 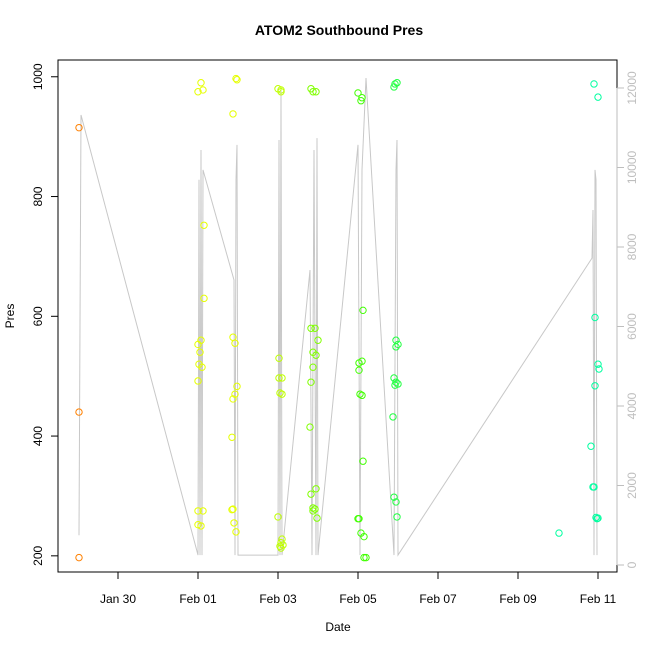 I want to click on y-tick-label: 1000, so click(x=38, y=76).